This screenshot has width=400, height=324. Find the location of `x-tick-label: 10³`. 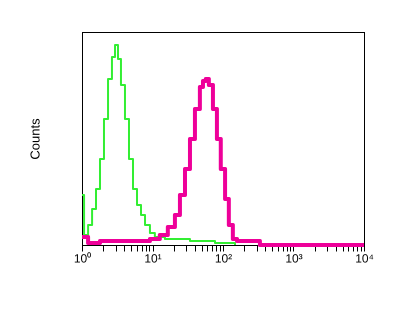

x-tick-label: 10³ is located at coordinates (294, 259).